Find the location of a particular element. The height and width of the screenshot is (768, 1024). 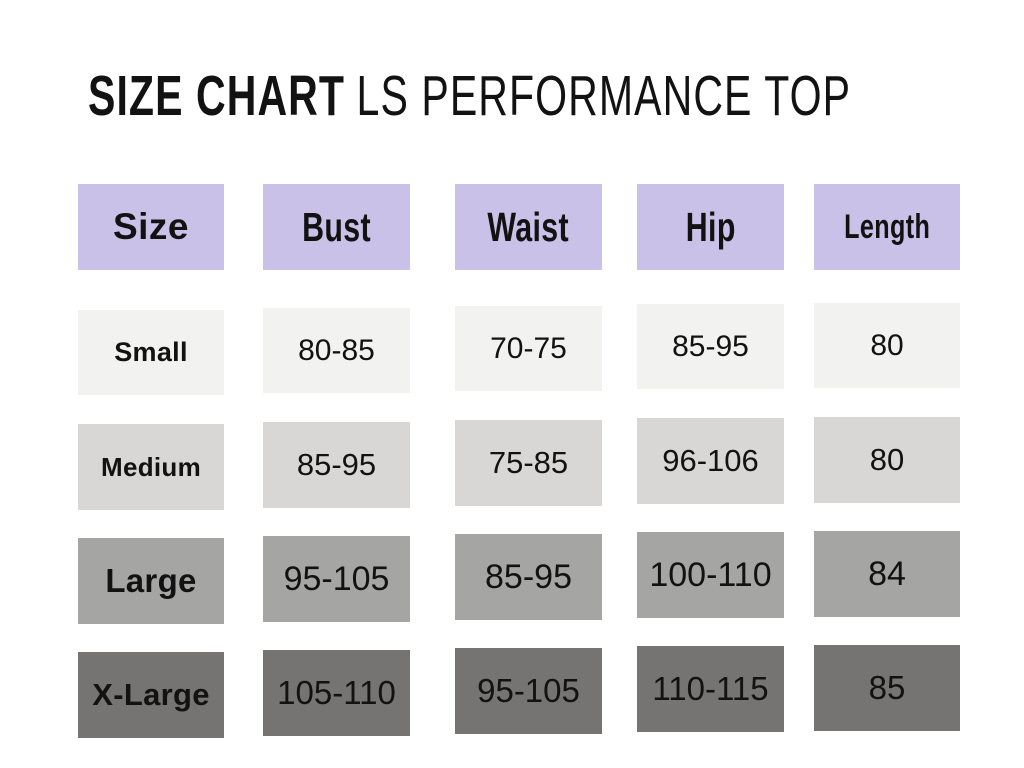

value-xlarge-bust: 105-110 is located at coordinates (336, 692).